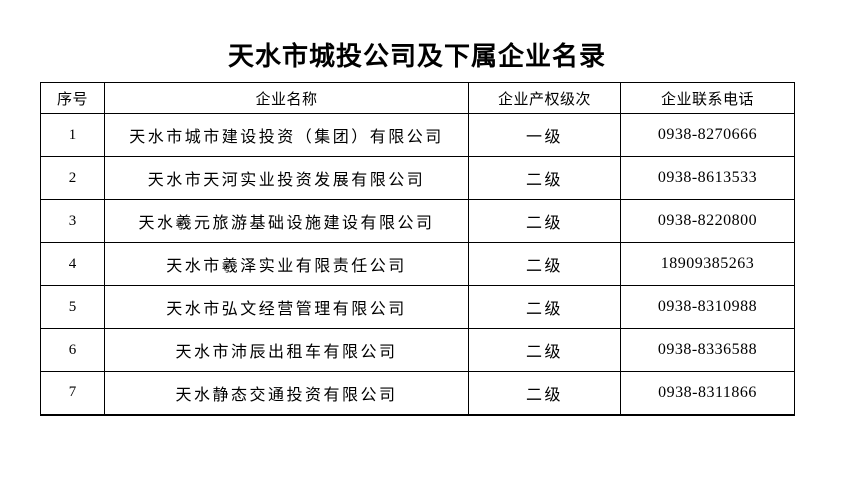 The width and height of the screenshot is (847, 479). Describe the element at coordinates (286, 264) in the screenshot. I see `cell-company-name: 天水市羲泽实业有限责任公司` at that location.